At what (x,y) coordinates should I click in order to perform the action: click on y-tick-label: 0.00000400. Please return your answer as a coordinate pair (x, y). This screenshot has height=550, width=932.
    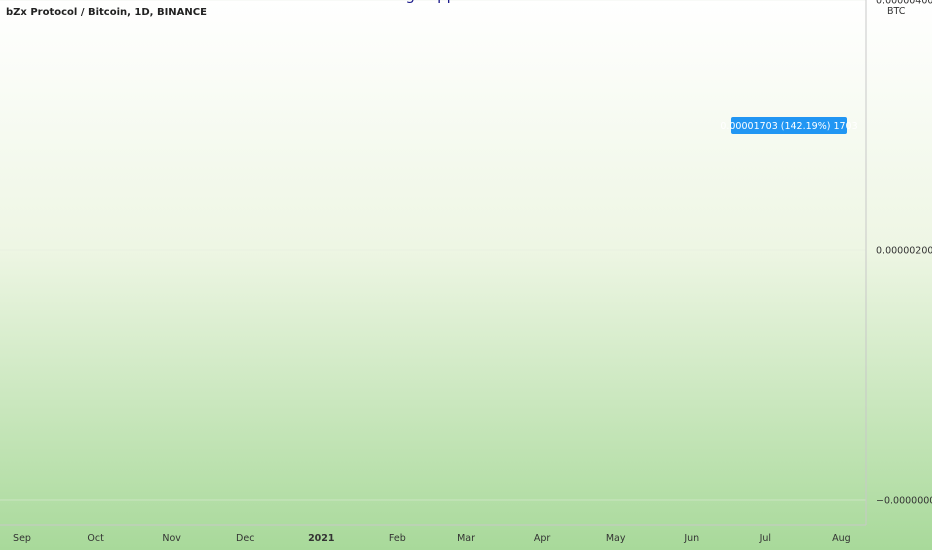
    Looking at the image, I should click on (904, 3).